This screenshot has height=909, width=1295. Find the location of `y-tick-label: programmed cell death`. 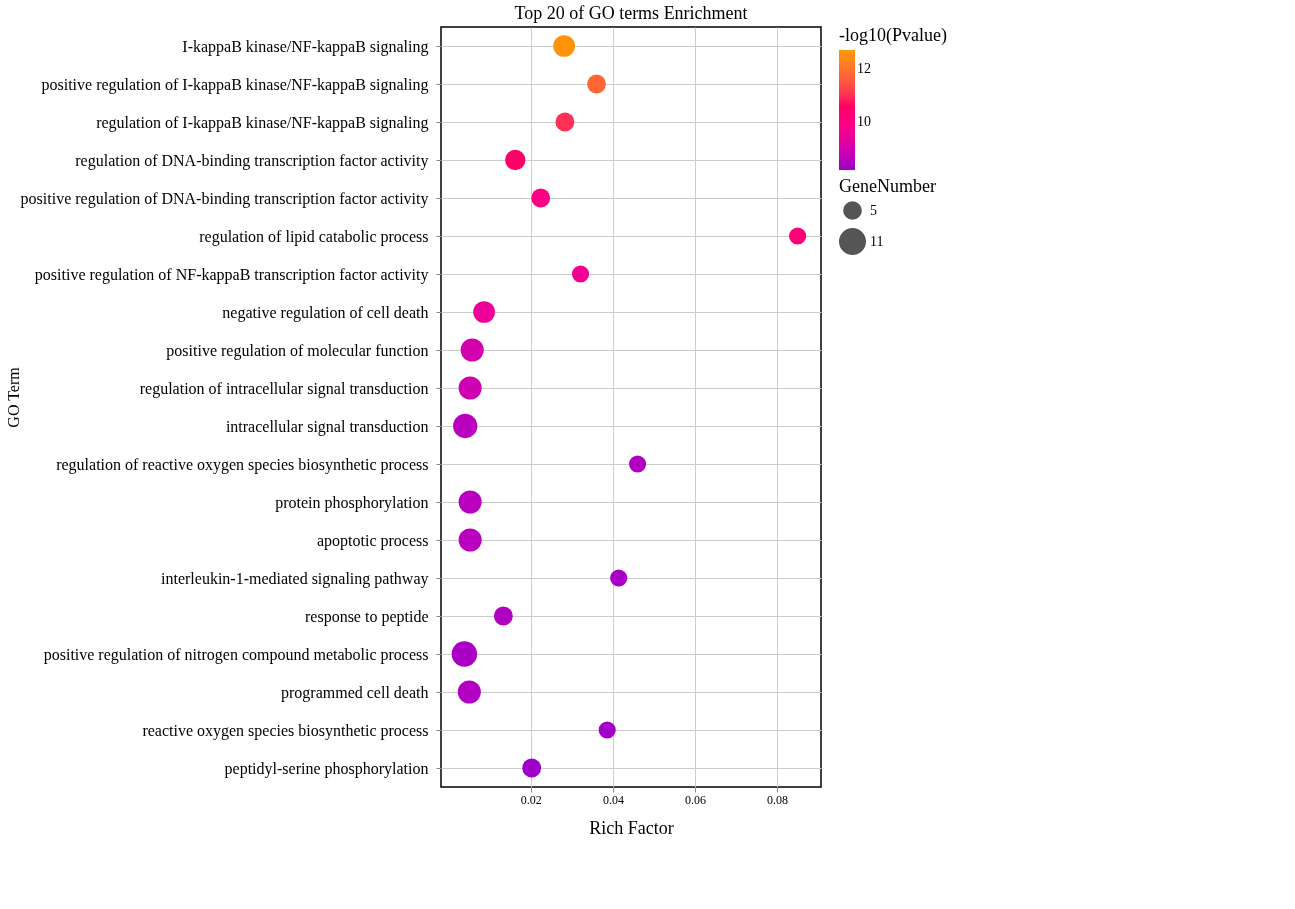

y-tick-label: programmed cell death is located at coordinates (355, 692).